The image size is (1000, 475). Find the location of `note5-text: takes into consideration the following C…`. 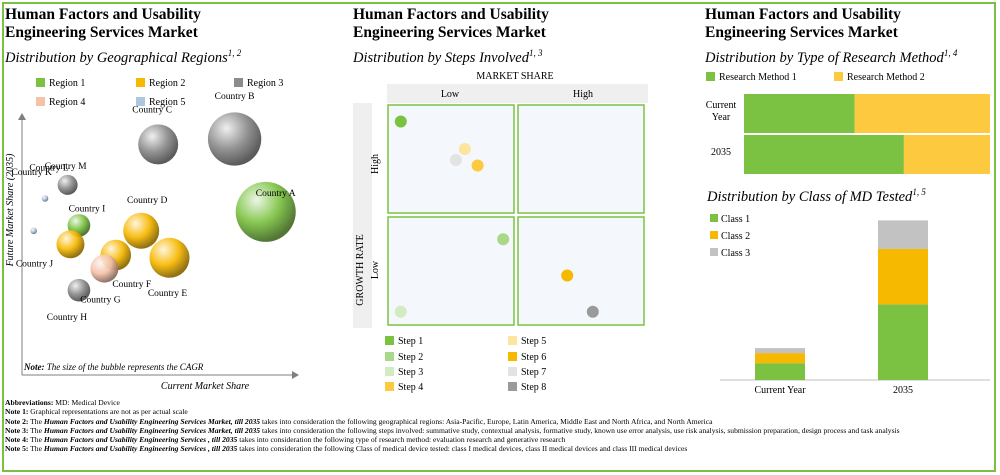

note5-text: takes into consideration the following C… is located at coordinates (462, 449).